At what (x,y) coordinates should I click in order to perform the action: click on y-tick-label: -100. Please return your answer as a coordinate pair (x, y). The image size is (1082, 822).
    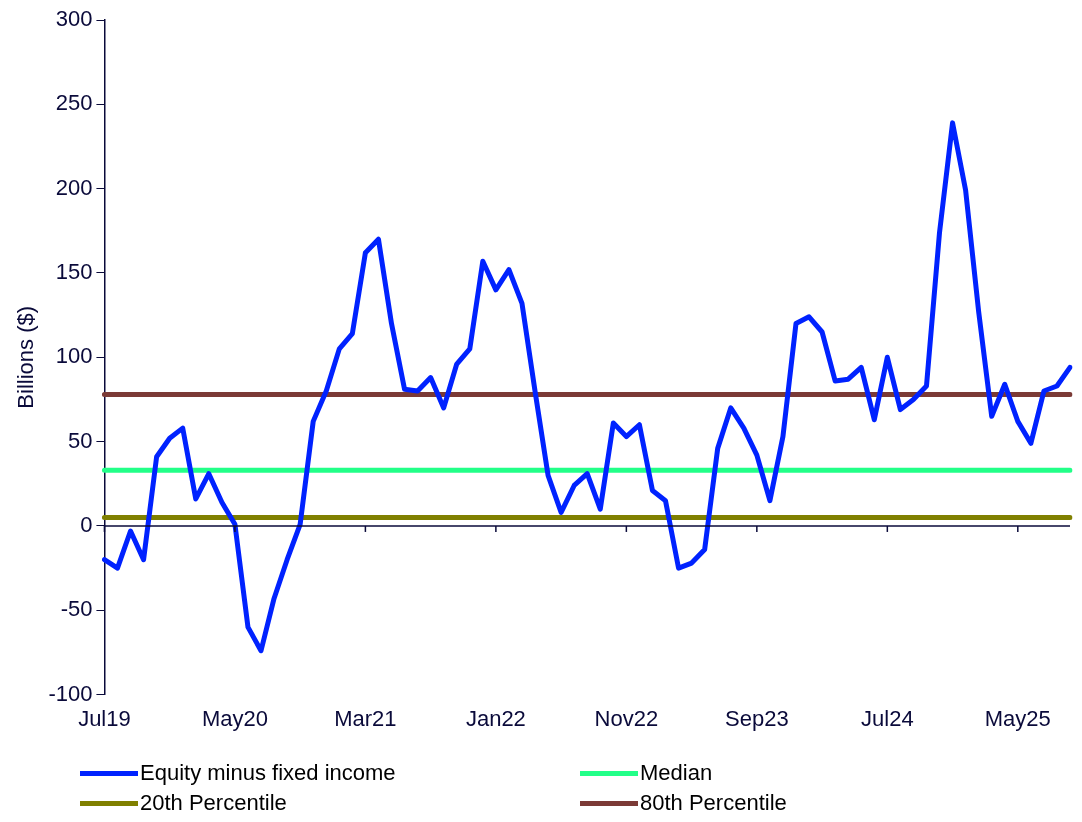
    Looking at the image, I should click on (70, 693).